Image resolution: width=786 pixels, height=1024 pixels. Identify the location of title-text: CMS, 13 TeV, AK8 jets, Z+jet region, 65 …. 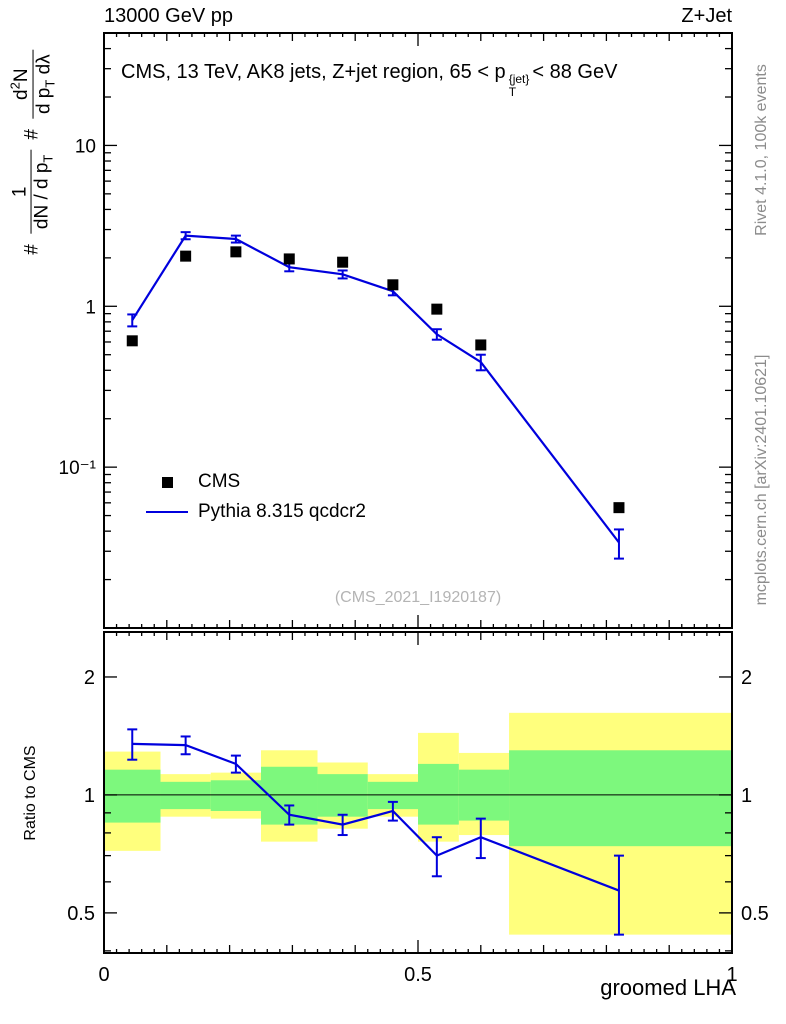
(313, 72).